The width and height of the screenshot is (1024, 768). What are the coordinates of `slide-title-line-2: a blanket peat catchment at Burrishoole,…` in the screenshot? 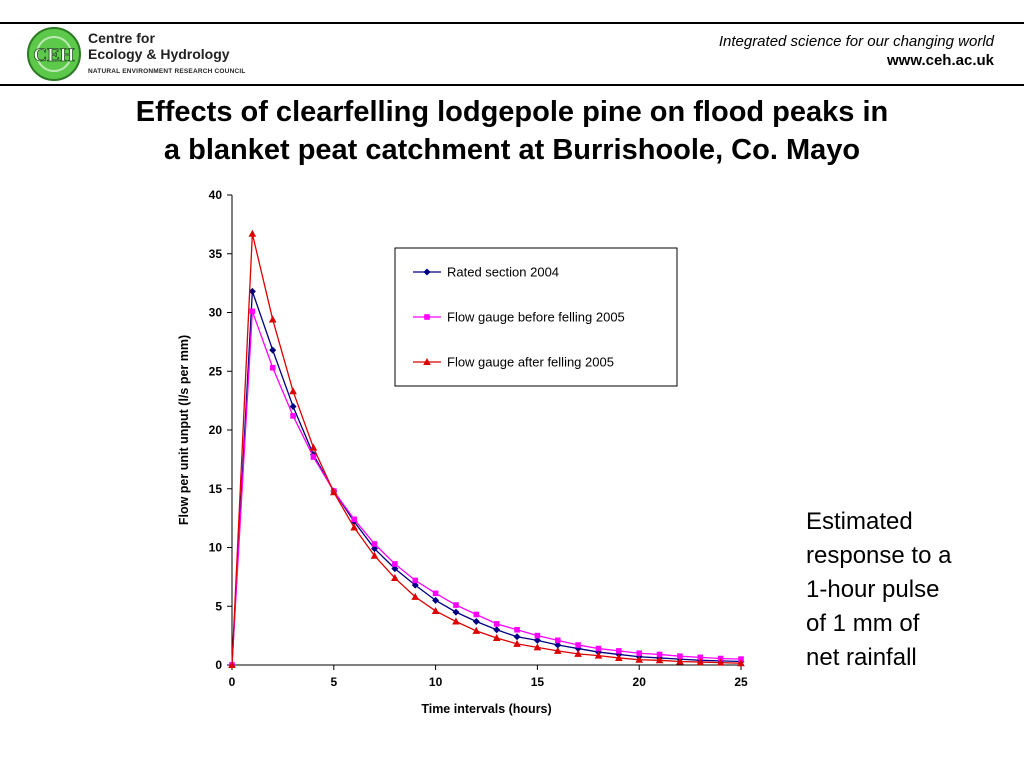 It's located at (512, 150).